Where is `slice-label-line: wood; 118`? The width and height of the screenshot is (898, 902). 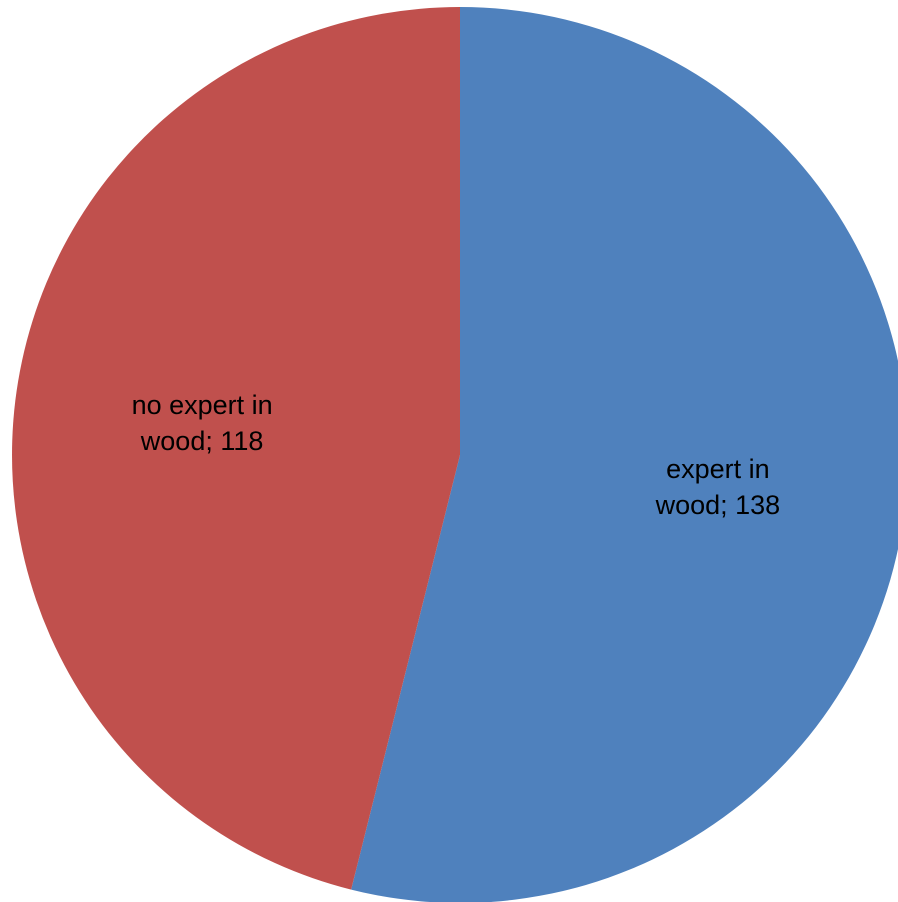 slice-label-line: wood; 118 is located at coordinates (202, 441).